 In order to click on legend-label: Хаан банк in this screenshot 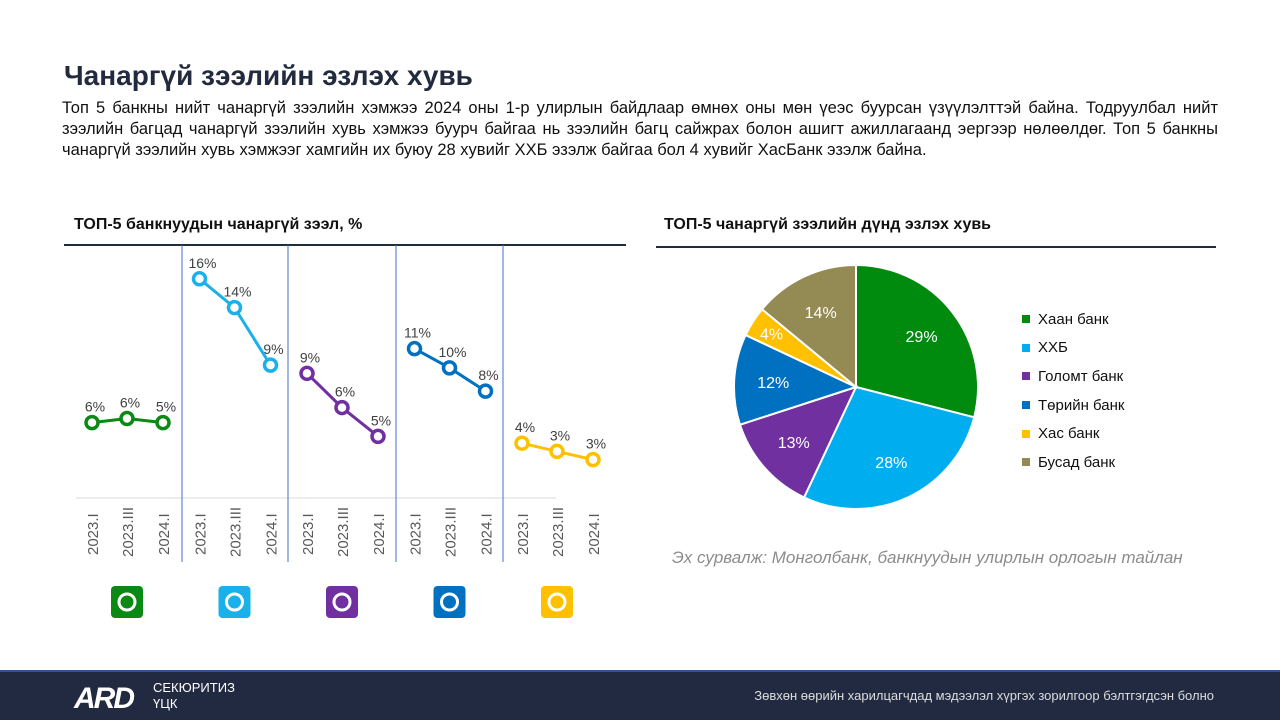, I will do `click(1073, 319)`.